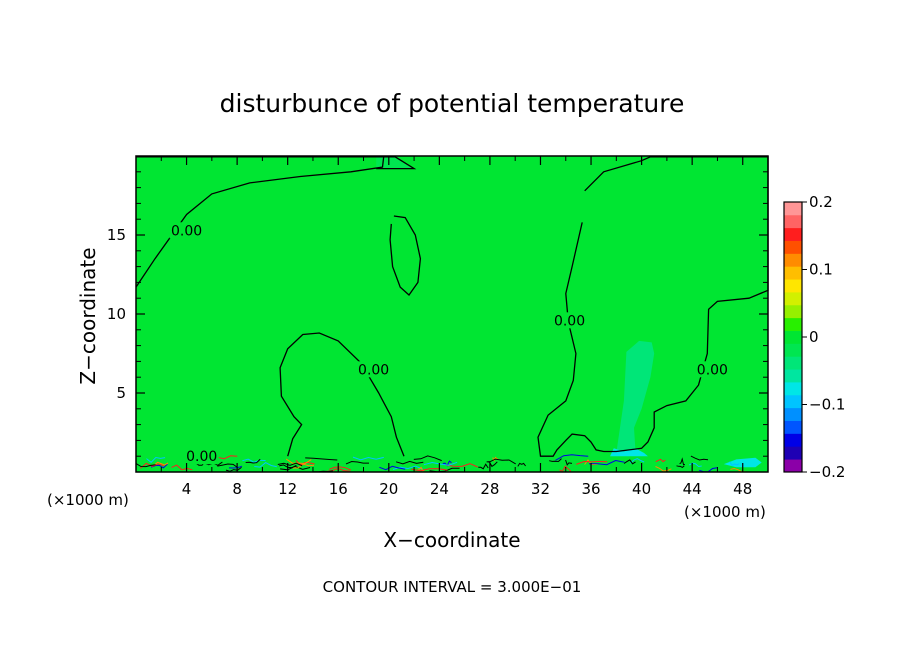  What do you see at coordinates (452, 103) in the screenshot?
I see `chart-title: disturbunce of potential temperature` at bounding box center [452, 103].